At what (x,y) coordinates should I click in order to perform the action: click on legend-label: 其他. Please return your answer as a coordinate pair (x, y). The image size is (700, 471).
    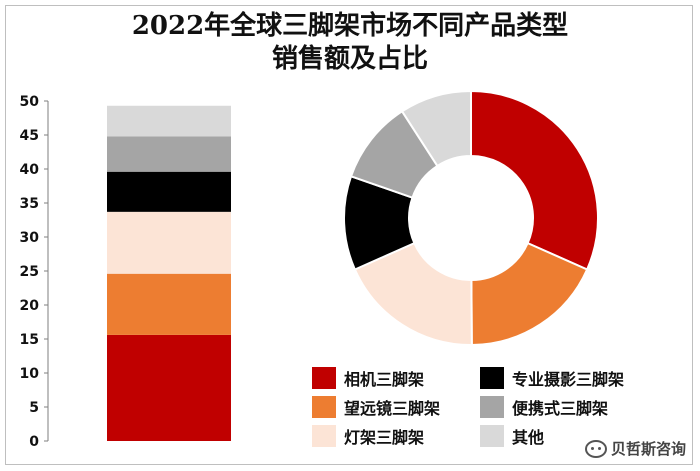
    Looking at the image, I should click on (528, 437).